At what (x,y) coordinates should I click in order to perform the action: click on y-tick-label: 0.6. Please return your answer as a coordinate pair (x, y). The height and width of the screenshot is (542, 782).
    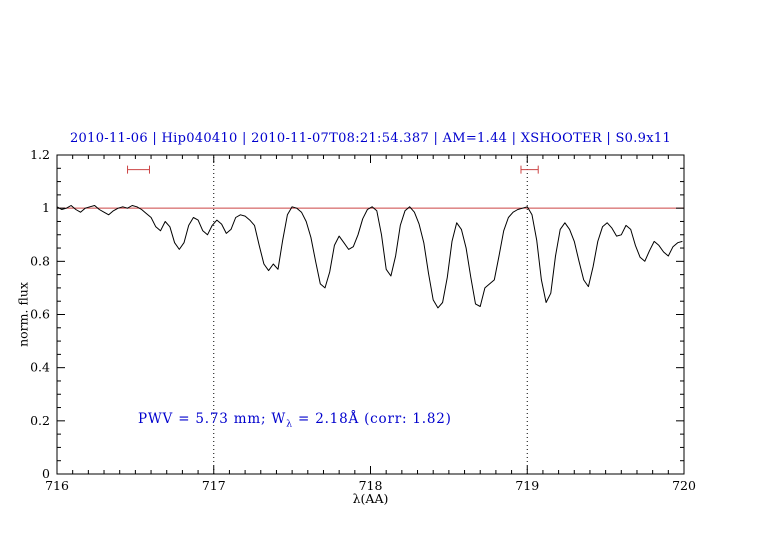
    Looking at the image, I should click on (40, 314).